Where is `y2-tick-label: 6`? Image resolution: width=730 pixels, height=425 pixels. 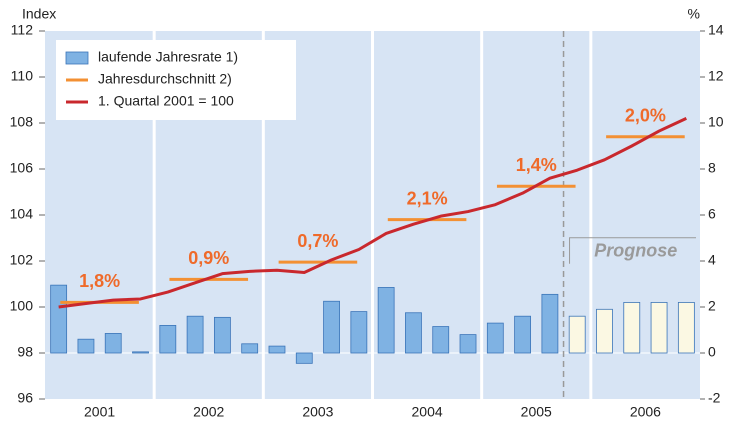 y2-tick-label: 6 is located at coordinates (712, 214).